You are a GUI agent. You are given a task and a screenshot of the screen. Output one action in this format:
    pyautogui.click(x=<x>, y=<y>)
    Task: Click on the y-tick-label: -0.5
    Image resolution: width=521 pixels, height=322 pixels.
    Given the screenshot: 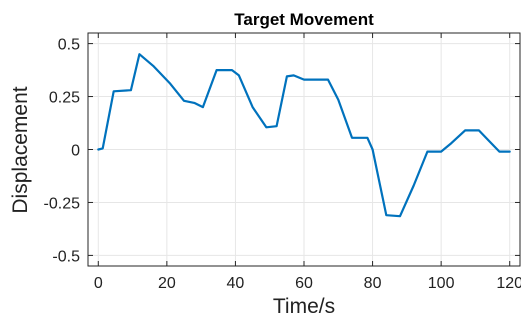 What is the action you would take?
    pyautogui.click(x=66, y=256)
    